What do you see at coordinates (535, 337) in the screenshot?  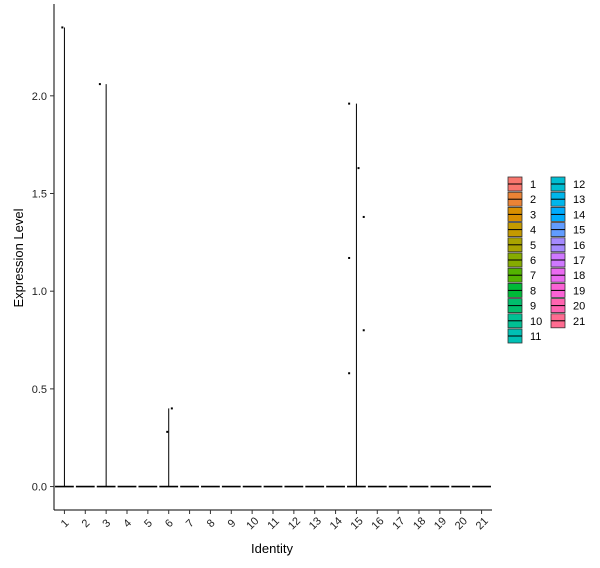 I see `legend-label: 11` at bounding box center [535, 337].